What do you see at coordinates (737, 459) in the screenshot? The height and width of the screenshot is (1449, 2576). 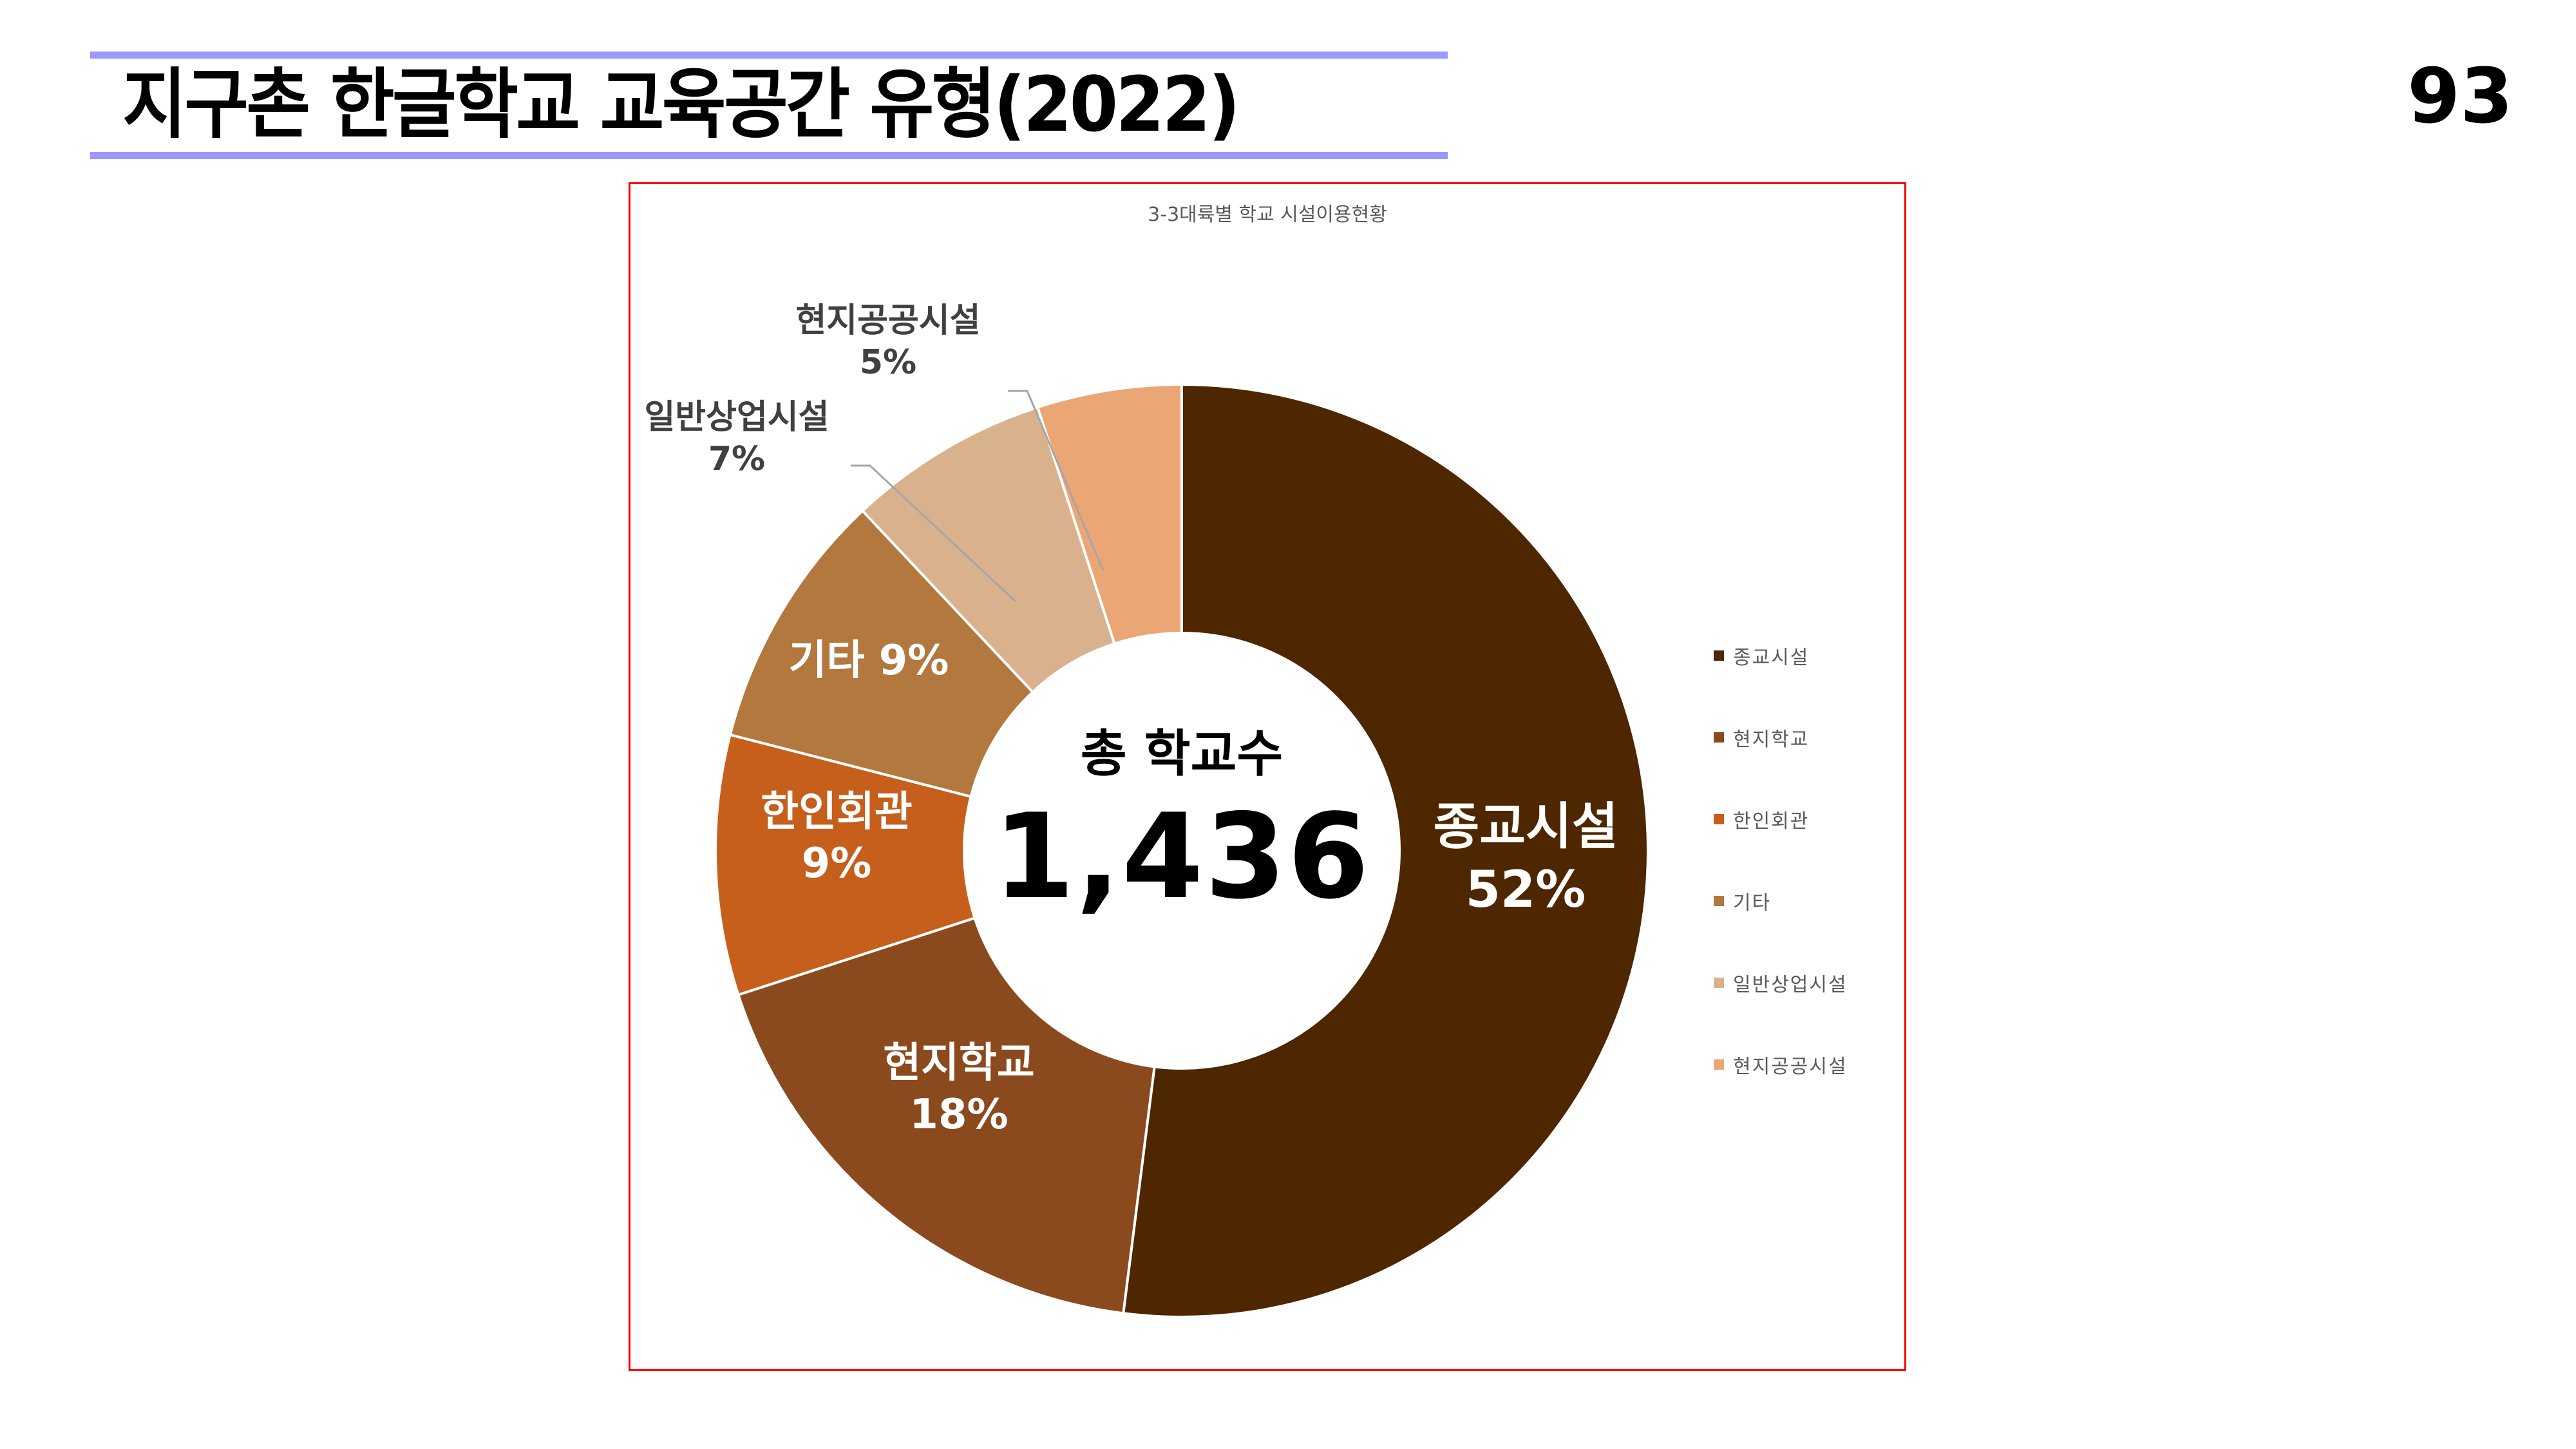 I see `slice-percent: 7%` at bounding box center [737, 459].